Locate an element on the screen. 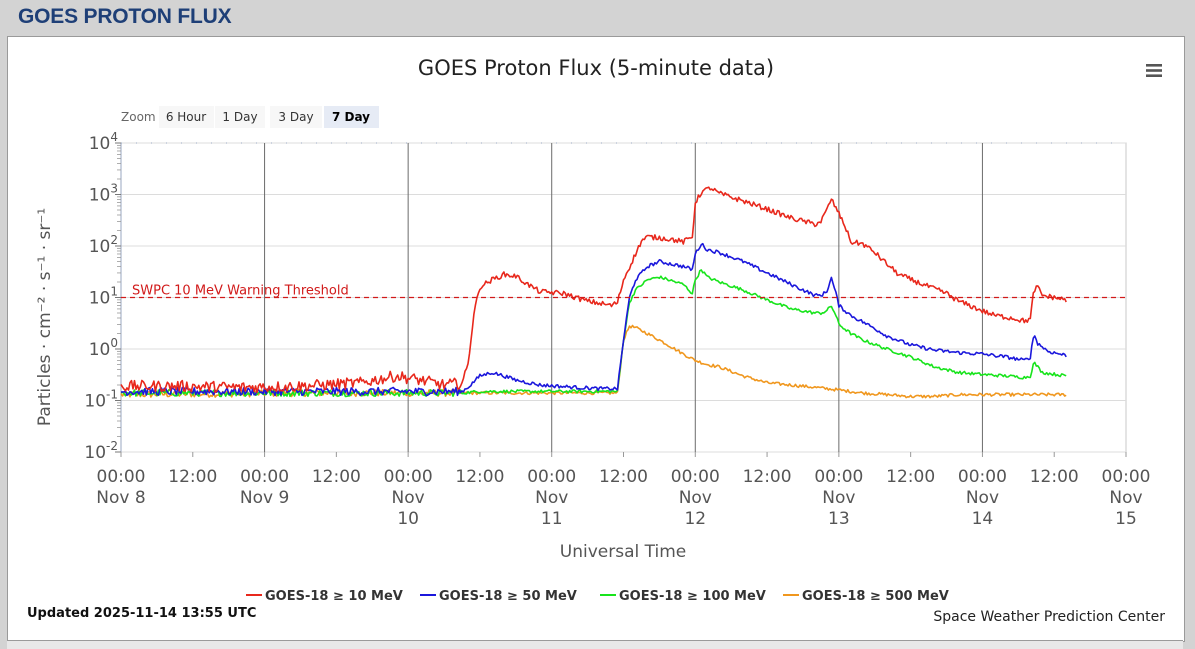 The height and width of the screenshot is (649, 1195). legend-label: GOES-18 ≥ 10 MeV is located at coordinates (334, 596).